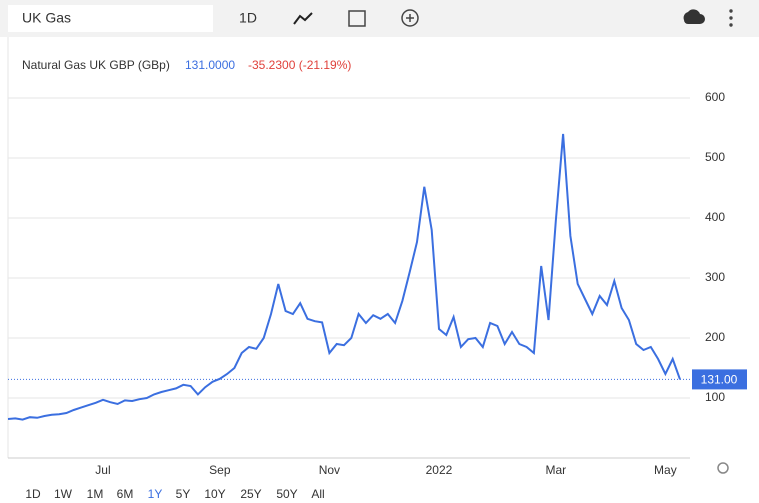 The width and height of the screenshot is (759, 503). Describe the element at coordinates (715, 97) in the screenshot. I see `y-tick-label: 600` at that location.